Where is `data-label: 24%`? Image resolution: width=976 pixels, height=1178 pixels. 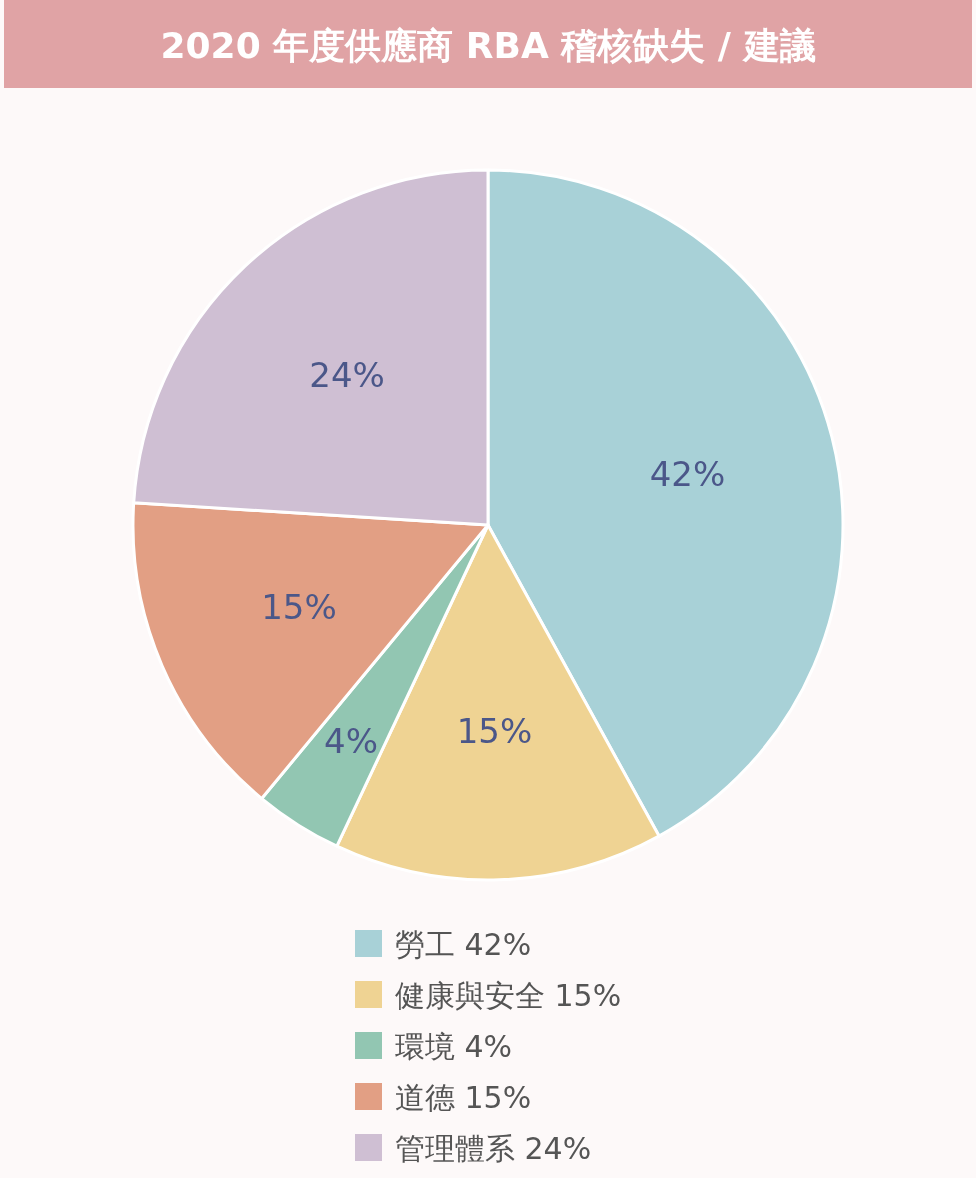 data-label: 24% is located at coordinates (347, 374).